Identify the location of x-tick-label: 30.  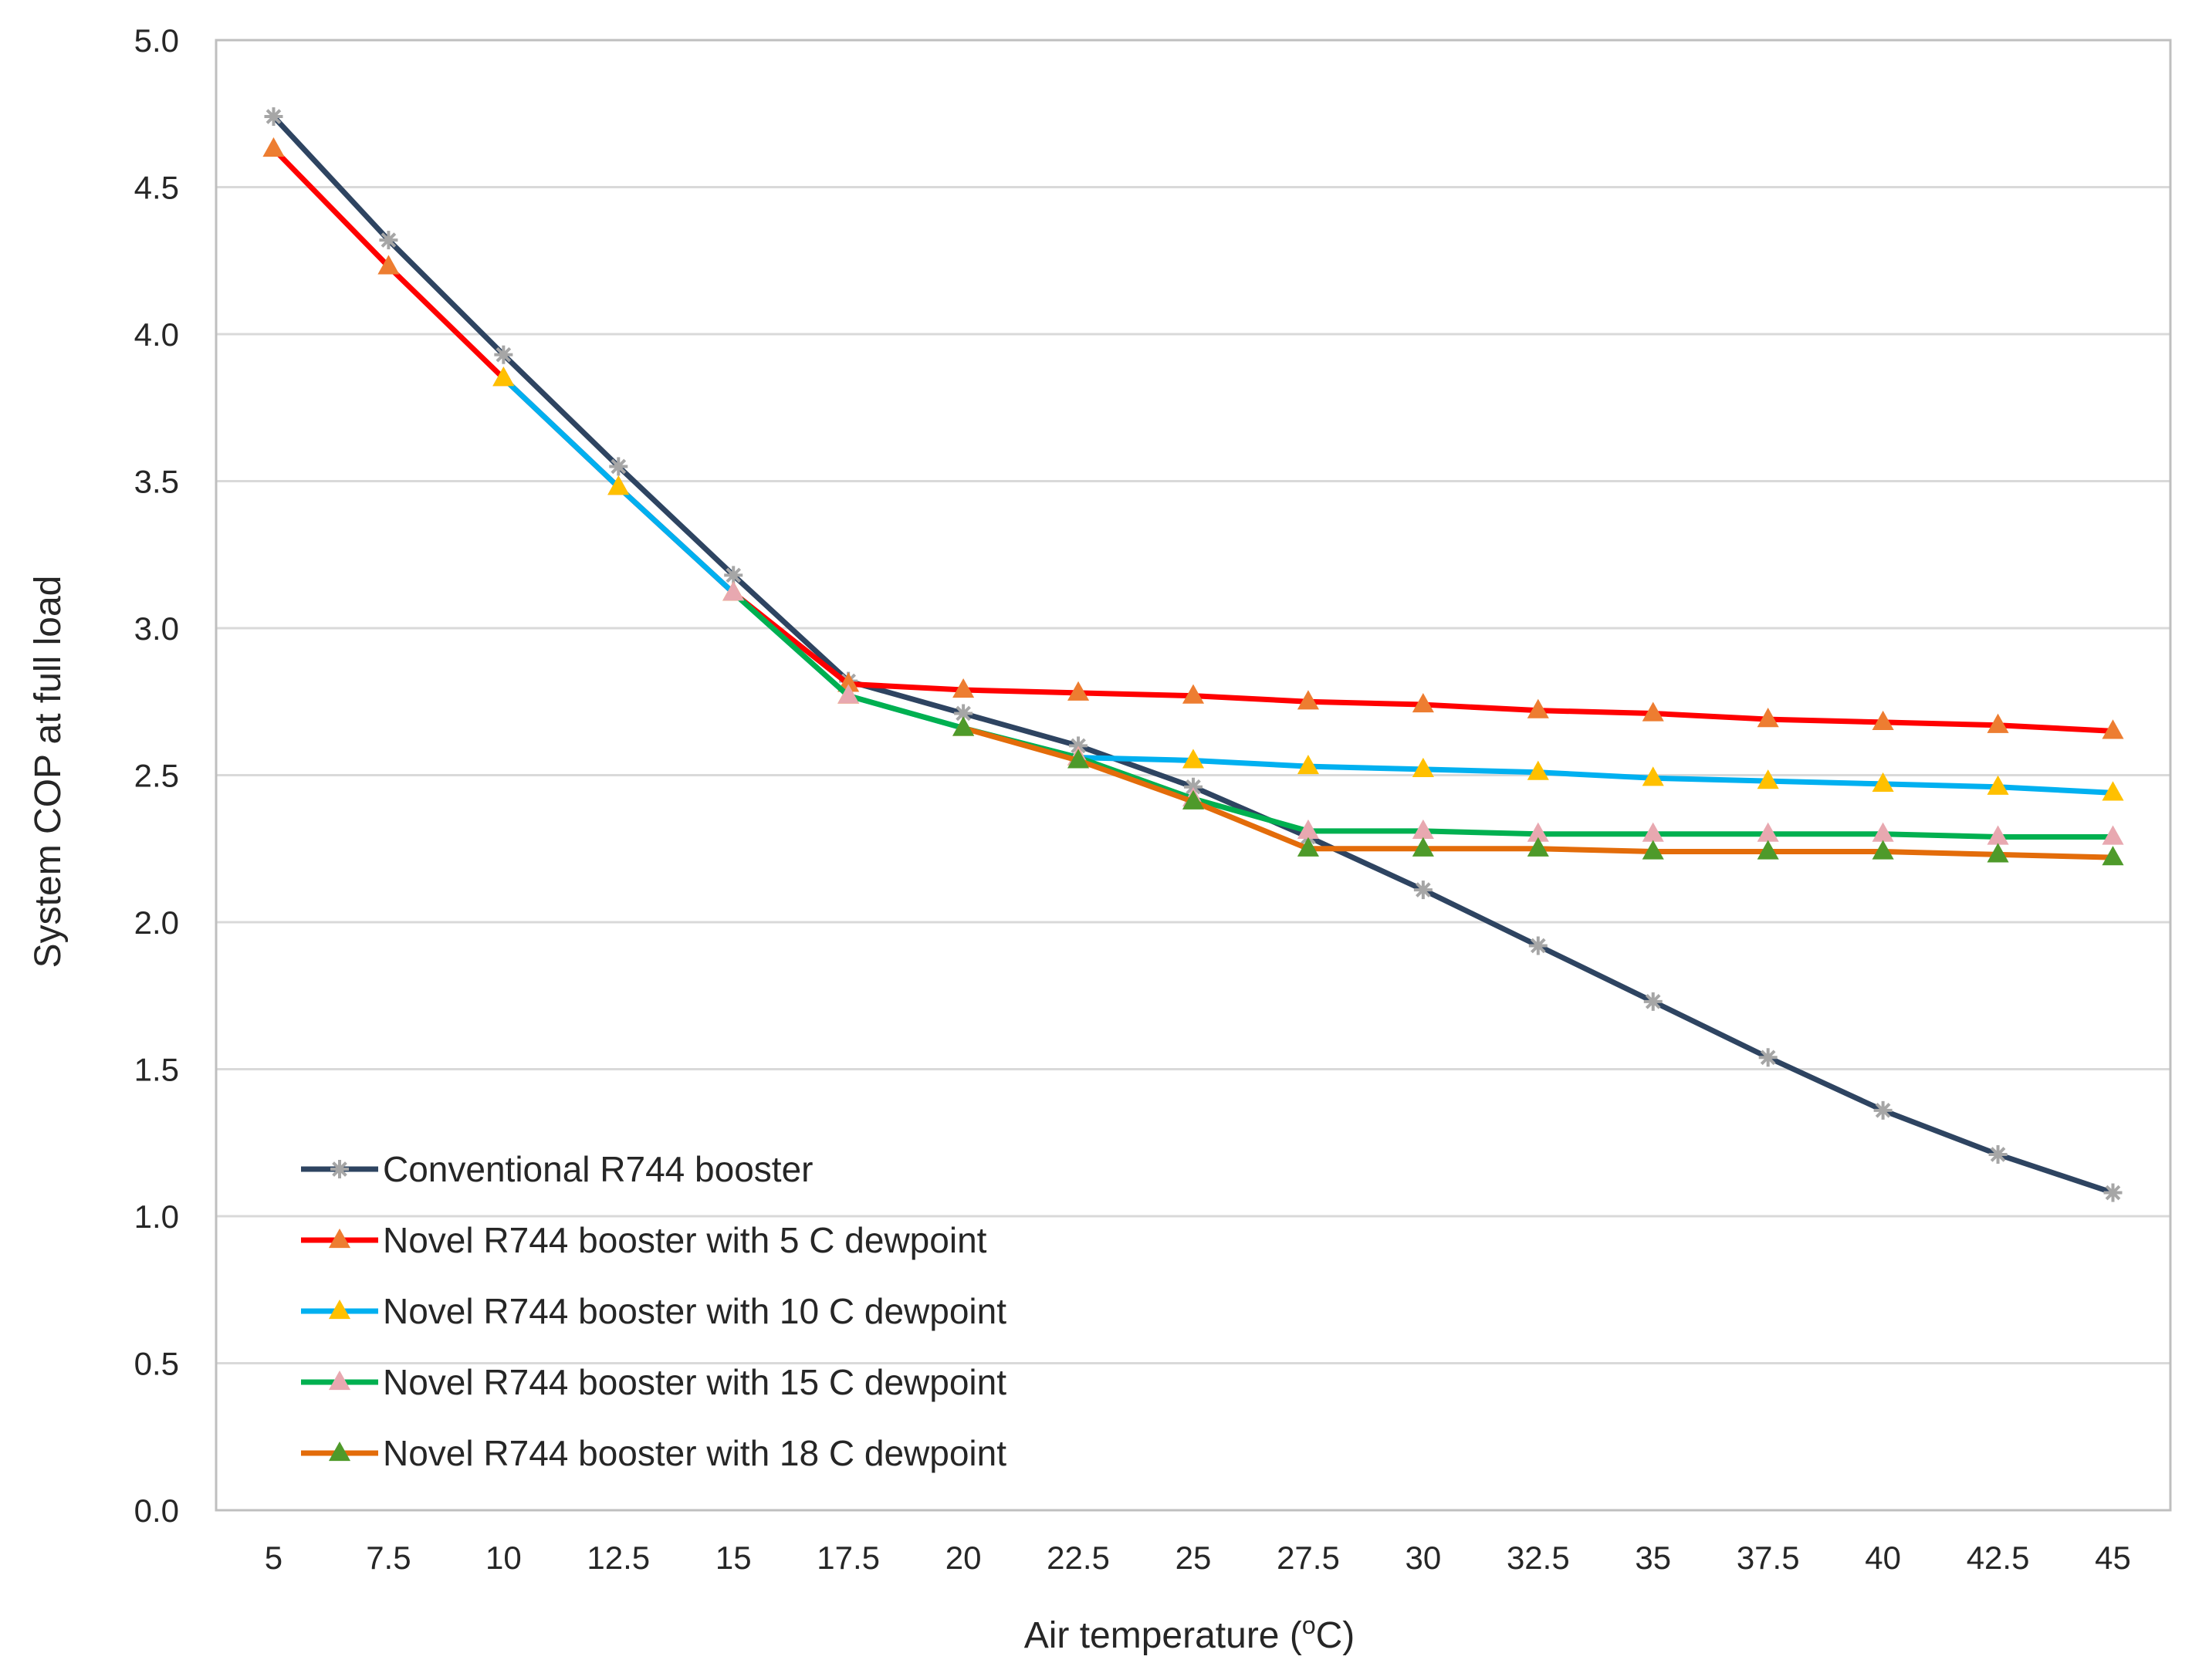
(1424, 1558).